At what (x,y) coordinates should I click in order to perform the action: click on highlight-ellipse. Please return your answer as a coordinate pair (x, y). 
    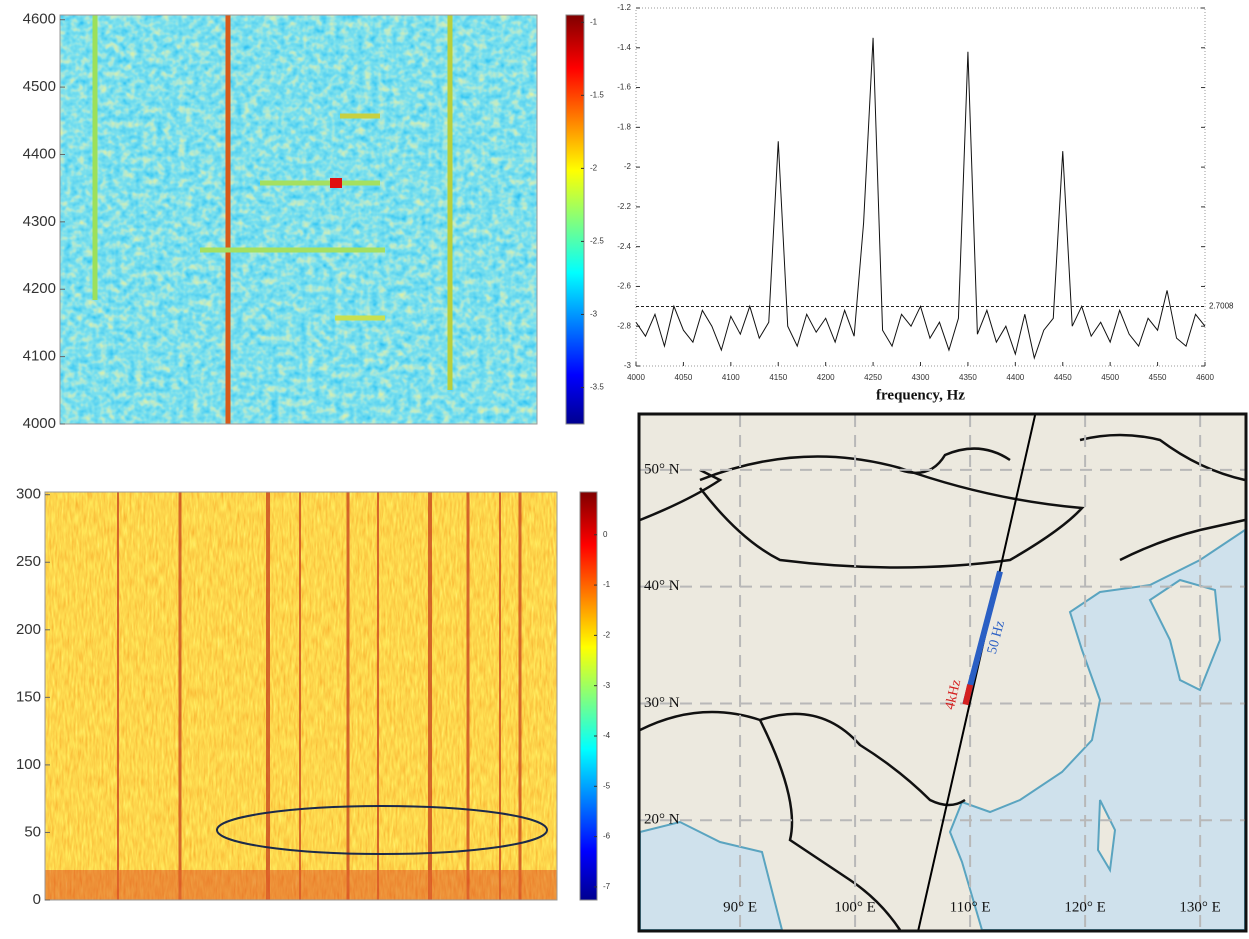
    Looking at the image, I should click on (382, 830).